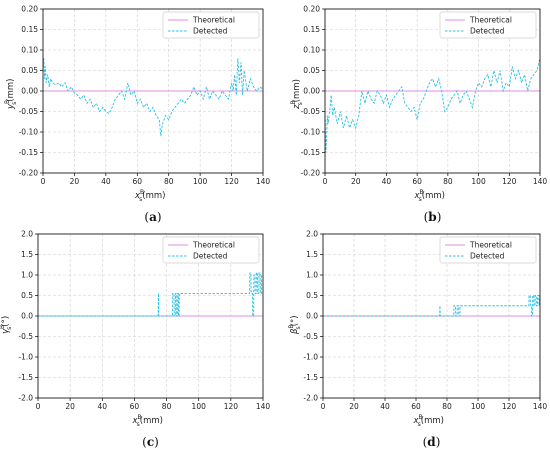  I want to click on y-axis-label: zBs(mm), so click(297, 94).